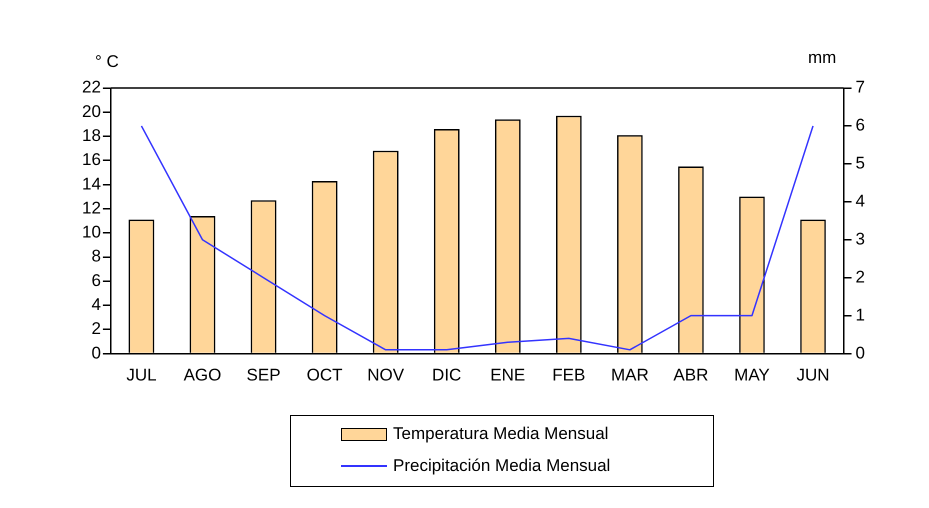  What do you see at coordinates (629, 374) in the screenshot?
I see `x-tick-label: MAR` at bounding box center [629, 374].